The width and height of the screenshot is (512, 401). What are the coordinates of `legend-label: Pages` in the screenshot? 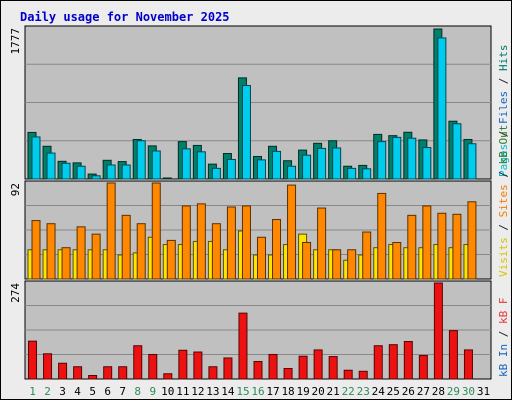 It's located at (503, 160).